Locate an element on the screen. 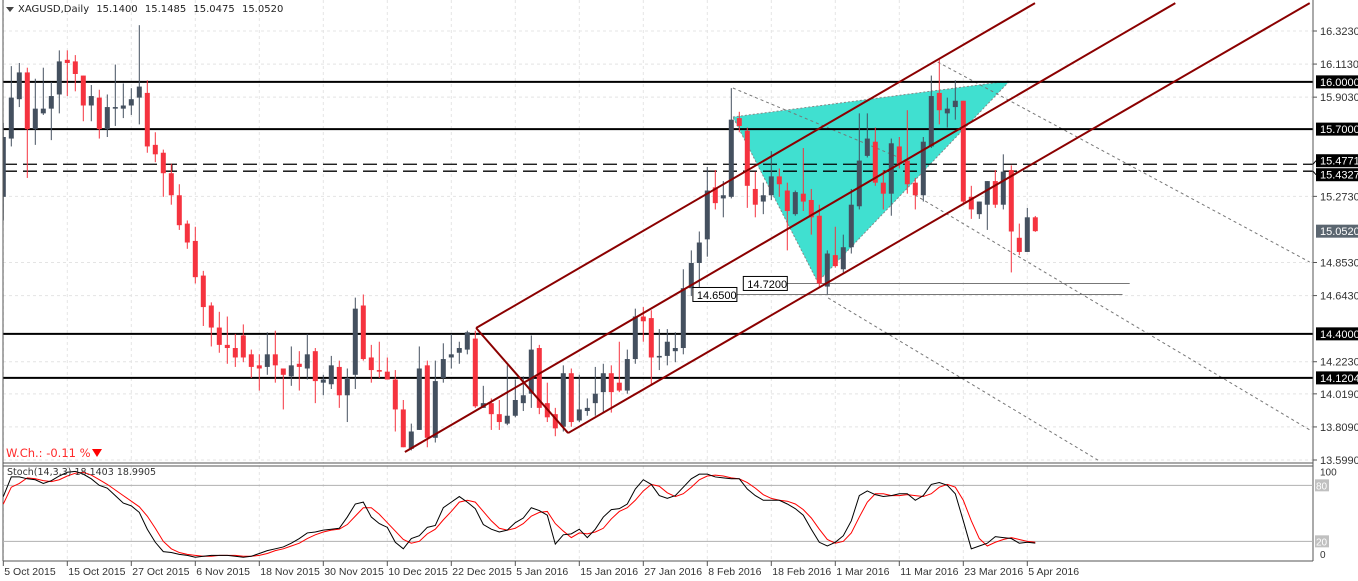 Image resolution: width=1358 pixels, height=581 pixels. date-label: 15 Oct 2015 is located at coordinates (96, 572).